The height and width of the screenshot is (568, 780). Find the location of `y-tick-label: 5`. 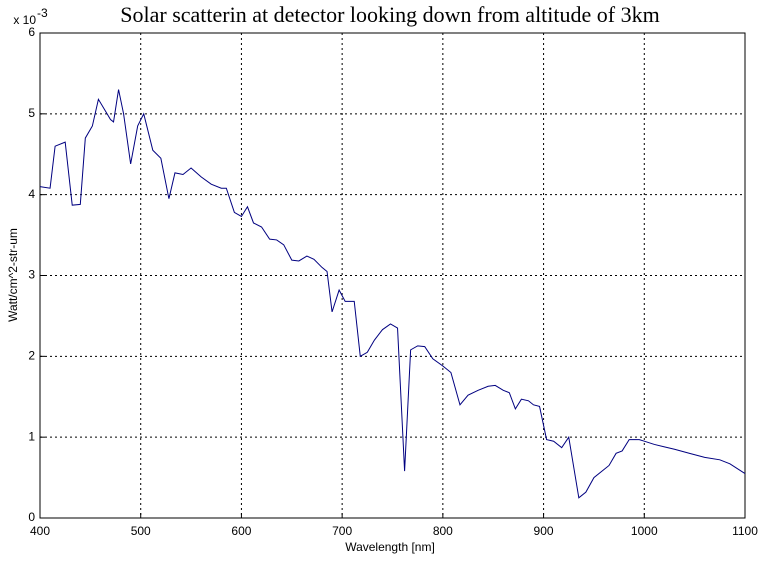

y-tick-label: 5 is located at coordinates (31, 113).